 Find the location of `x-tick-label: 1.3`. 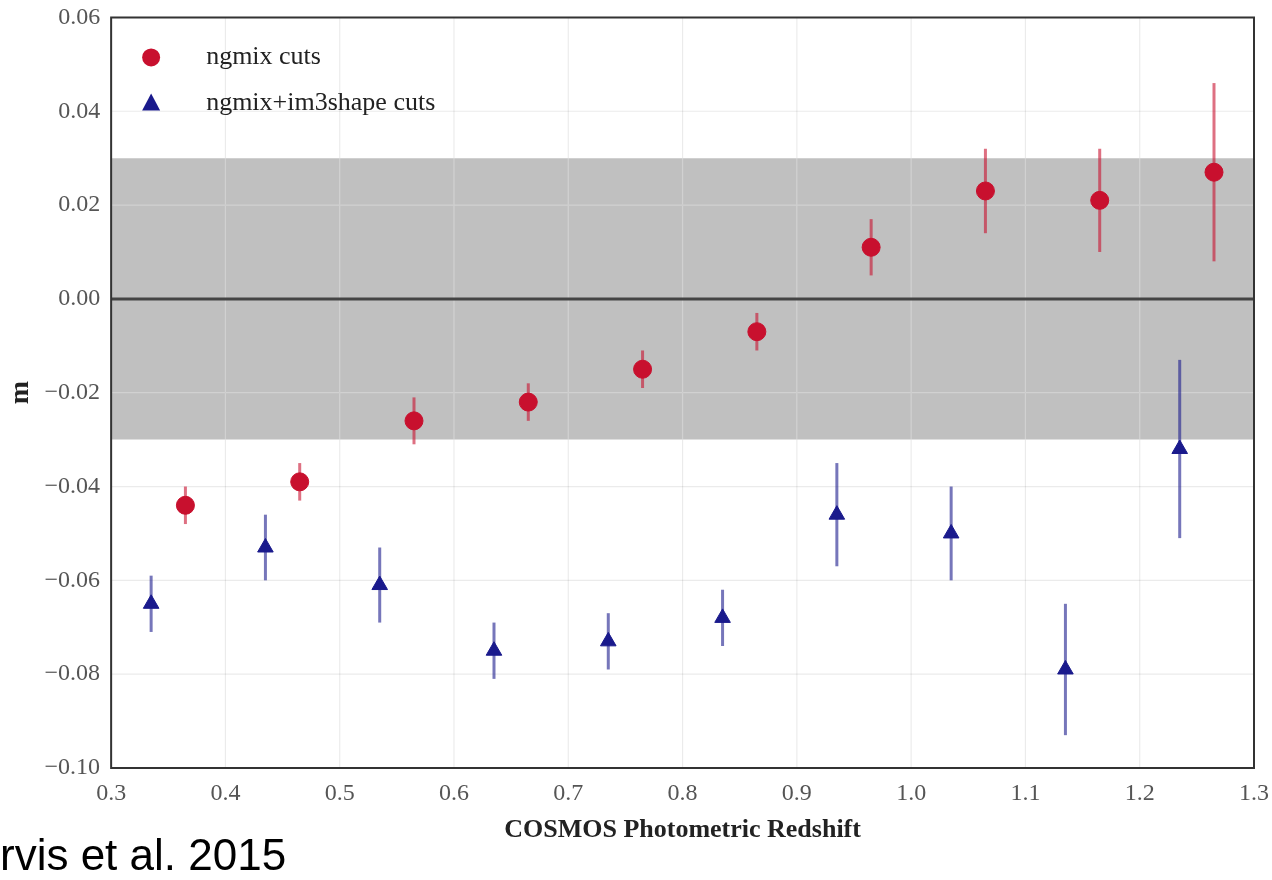

x-tick-label: 1.3 is located at coordinates (1254, 791).